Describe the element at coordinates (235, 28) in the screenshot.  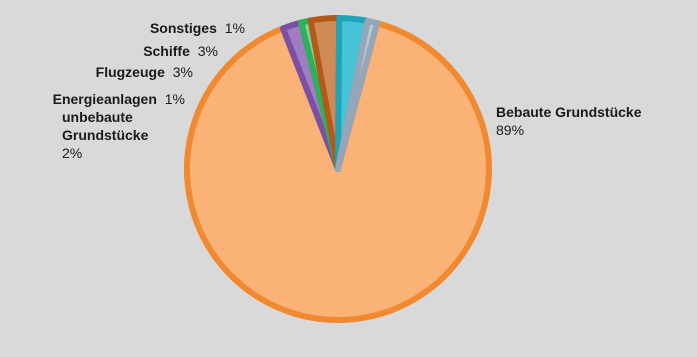
I see `slice-value-sonstiges: 1%` at that location.